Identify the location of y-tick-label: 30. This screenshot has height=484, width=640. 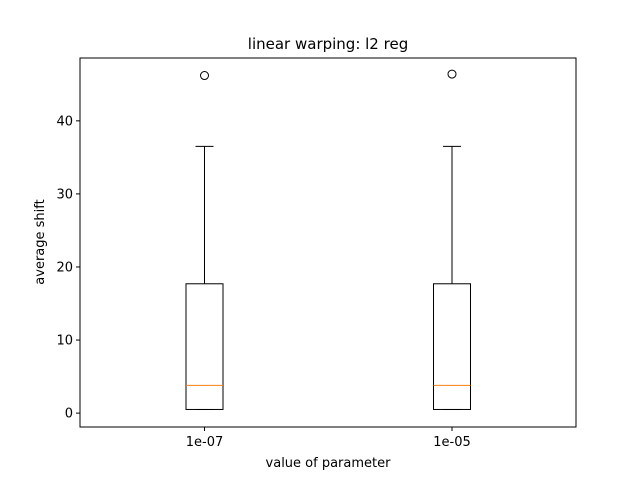
(64, 194).